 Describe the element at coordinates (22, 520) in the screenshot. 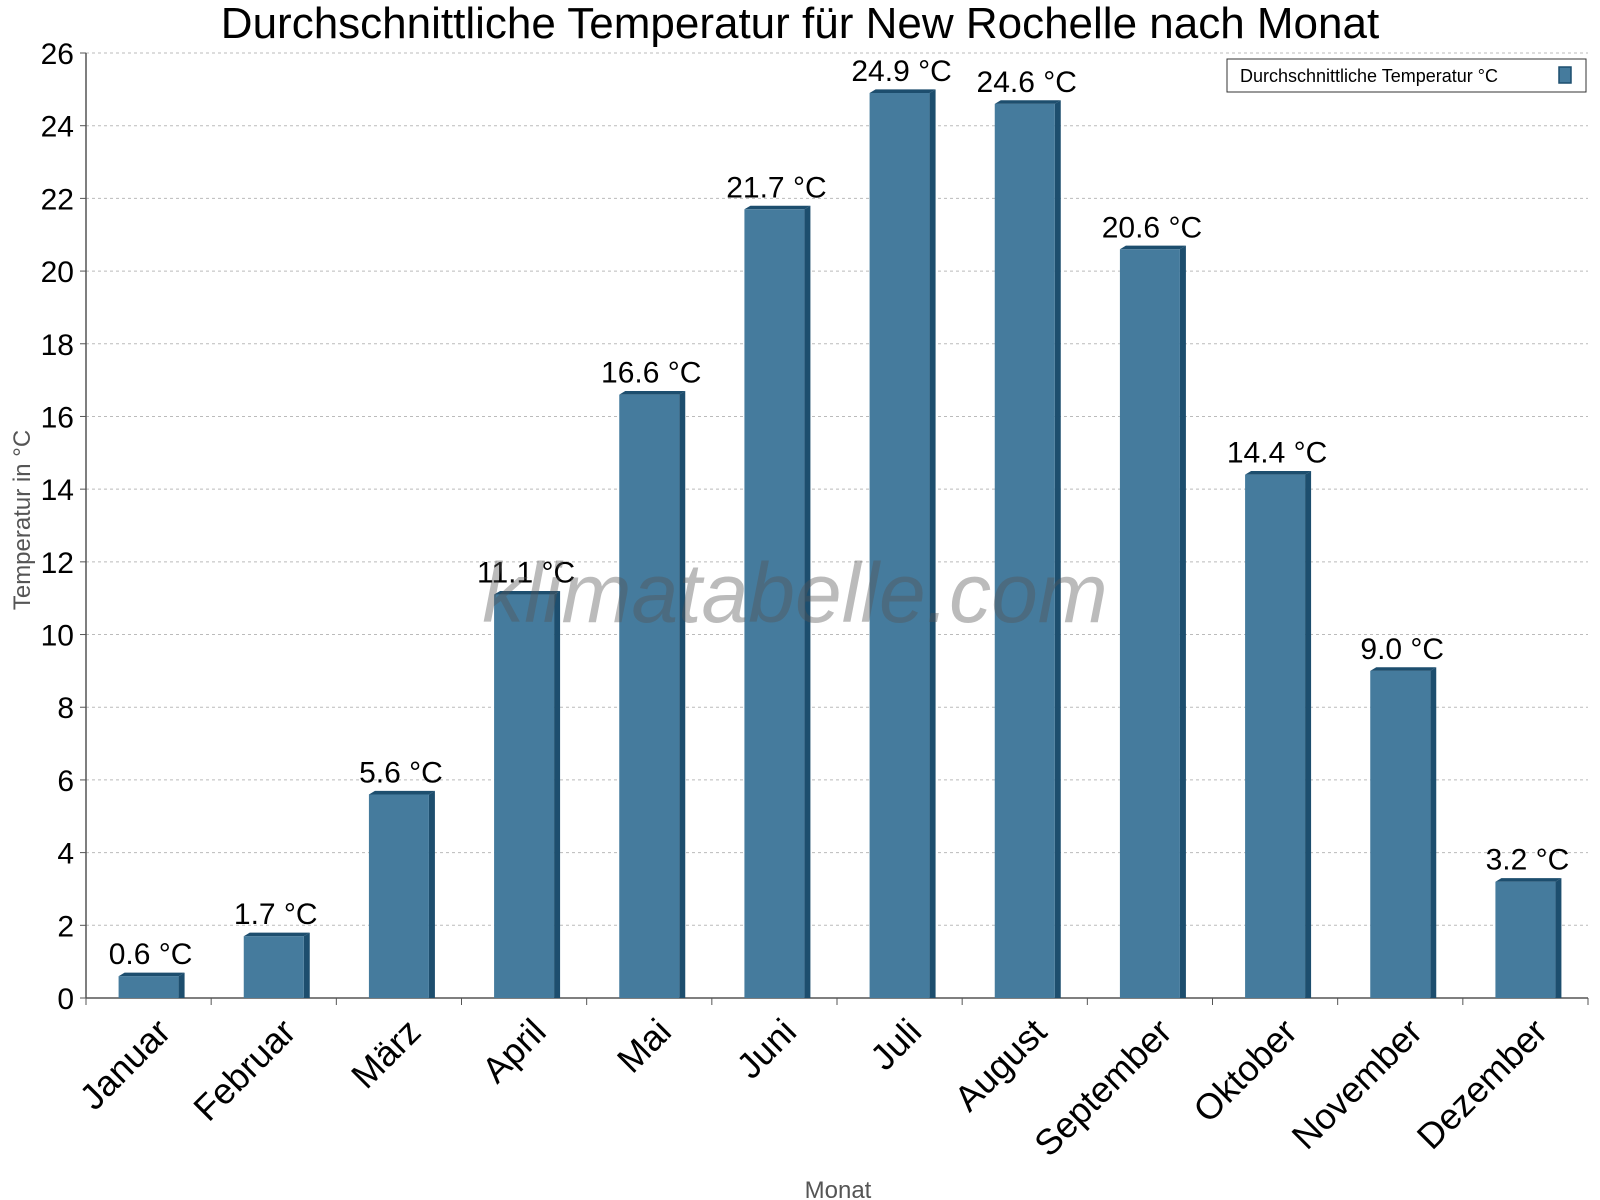

I see `y-axis-label: Temperatur in °C` at that location.